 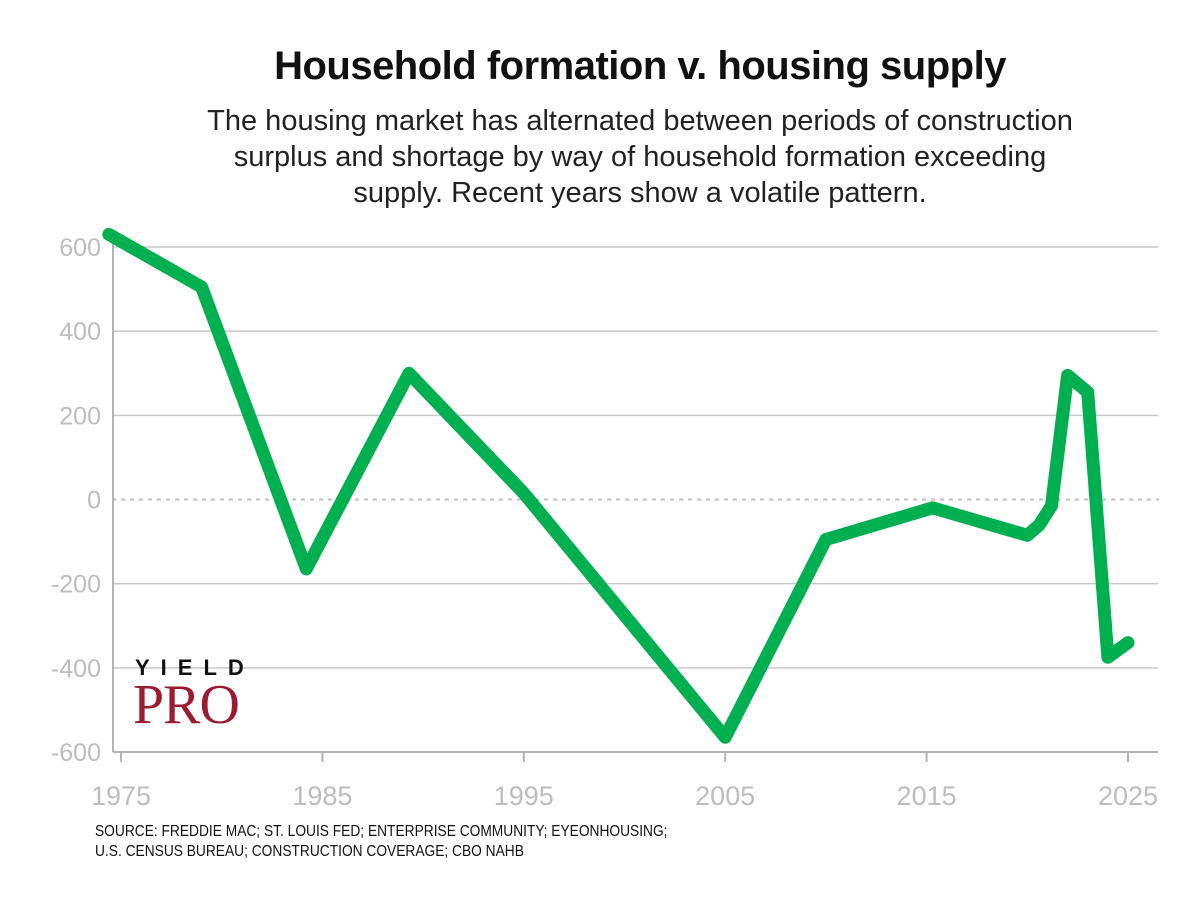 I want to click on x-tick-label: 1995, so click(x=524, y=796).